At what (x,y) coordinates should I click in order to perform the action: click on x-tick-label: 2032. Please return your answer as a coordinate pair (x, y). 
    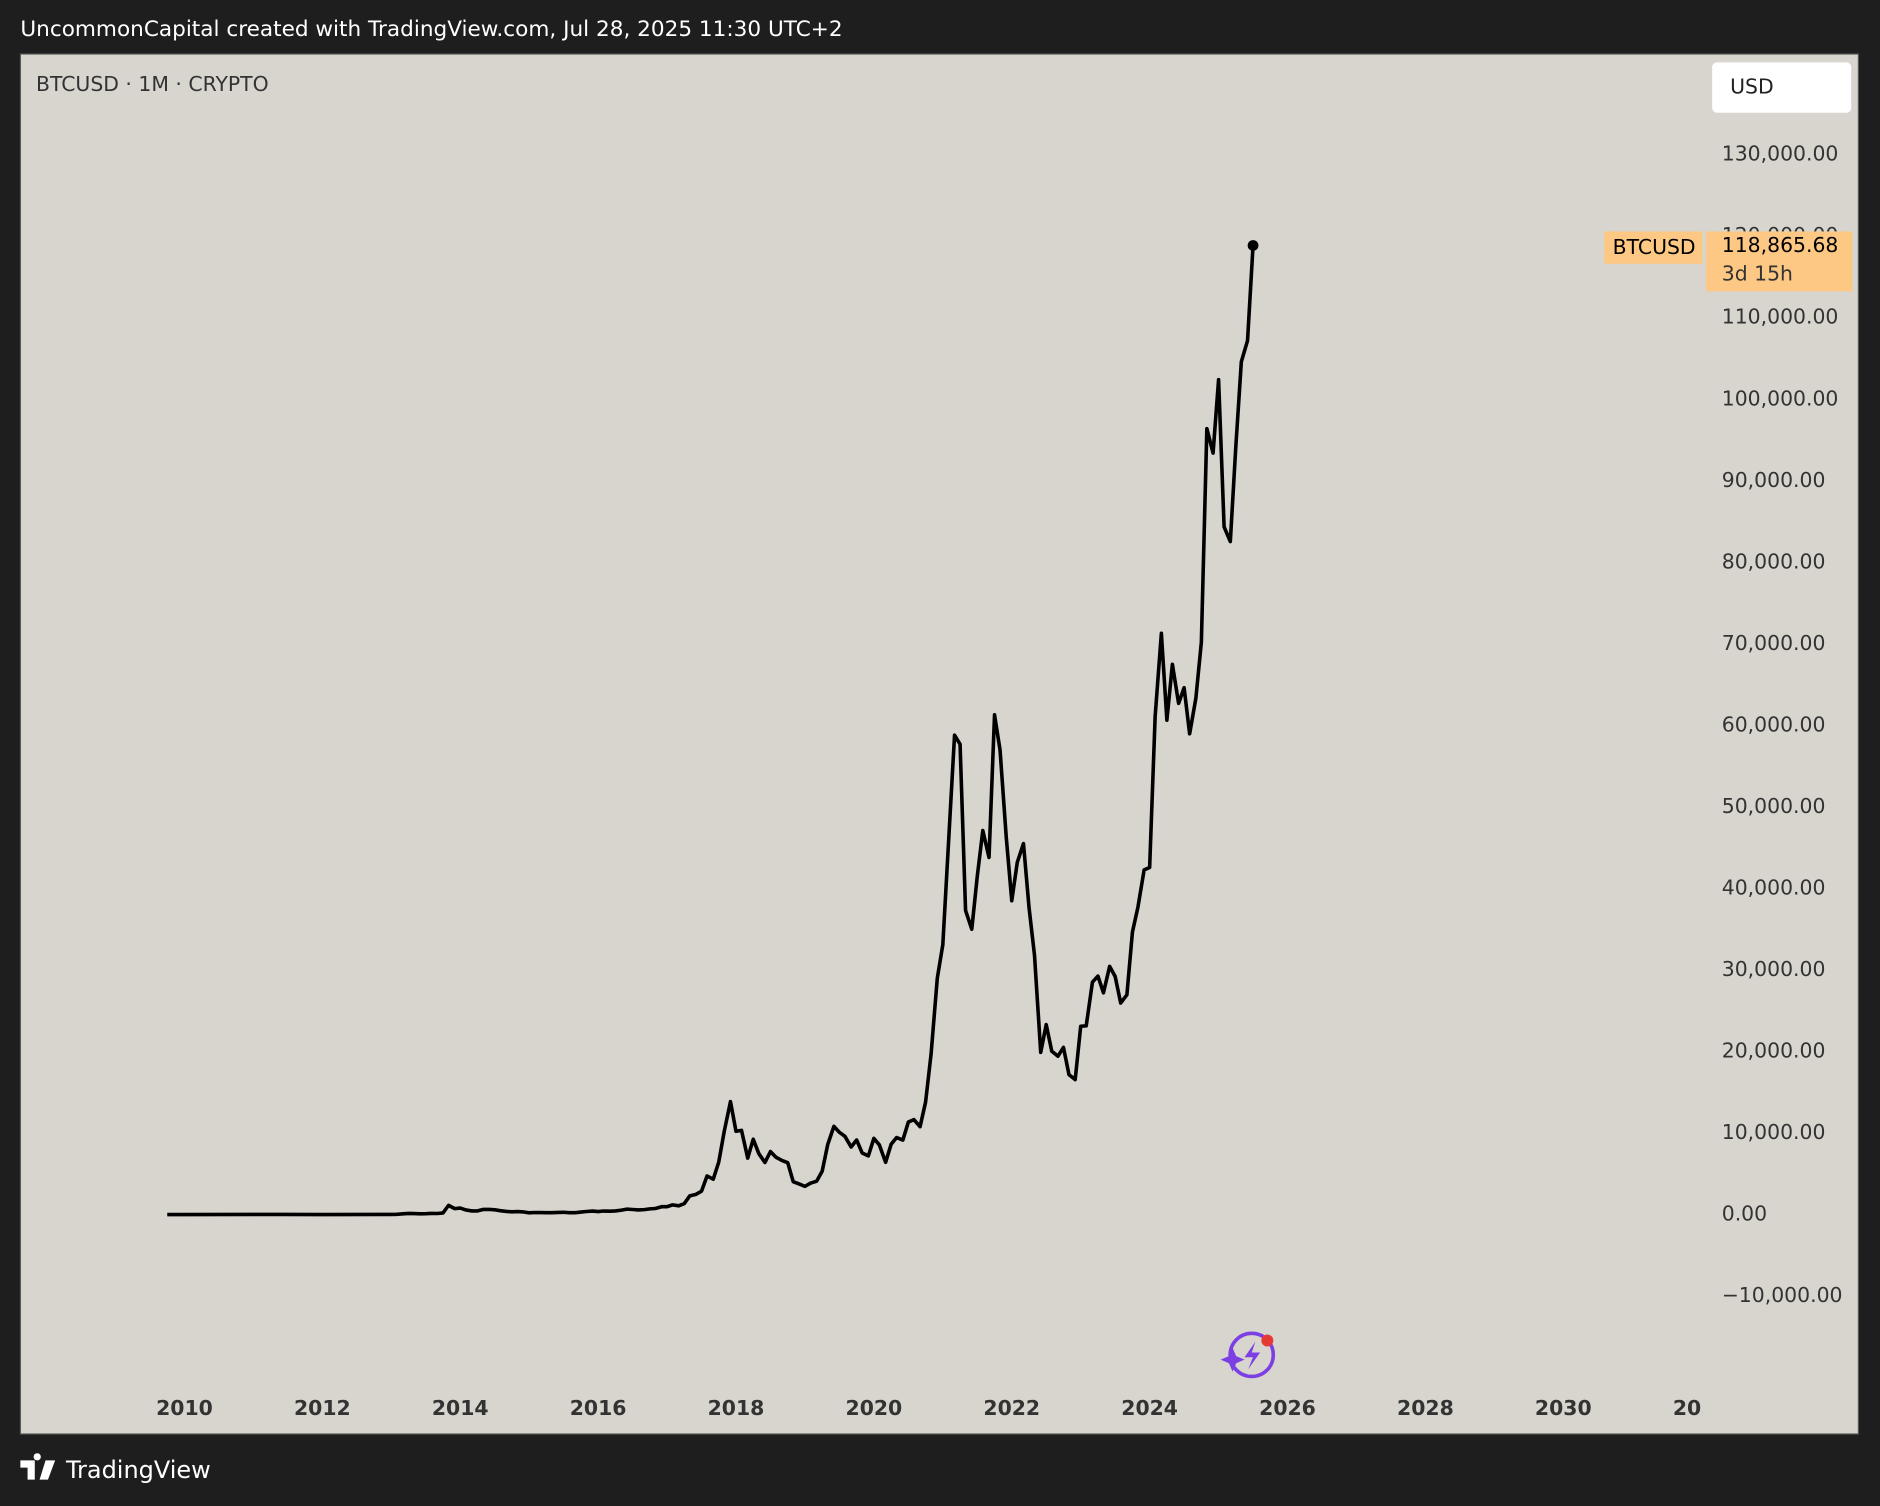
    Looking at the image, I should click on (1701, 1408).